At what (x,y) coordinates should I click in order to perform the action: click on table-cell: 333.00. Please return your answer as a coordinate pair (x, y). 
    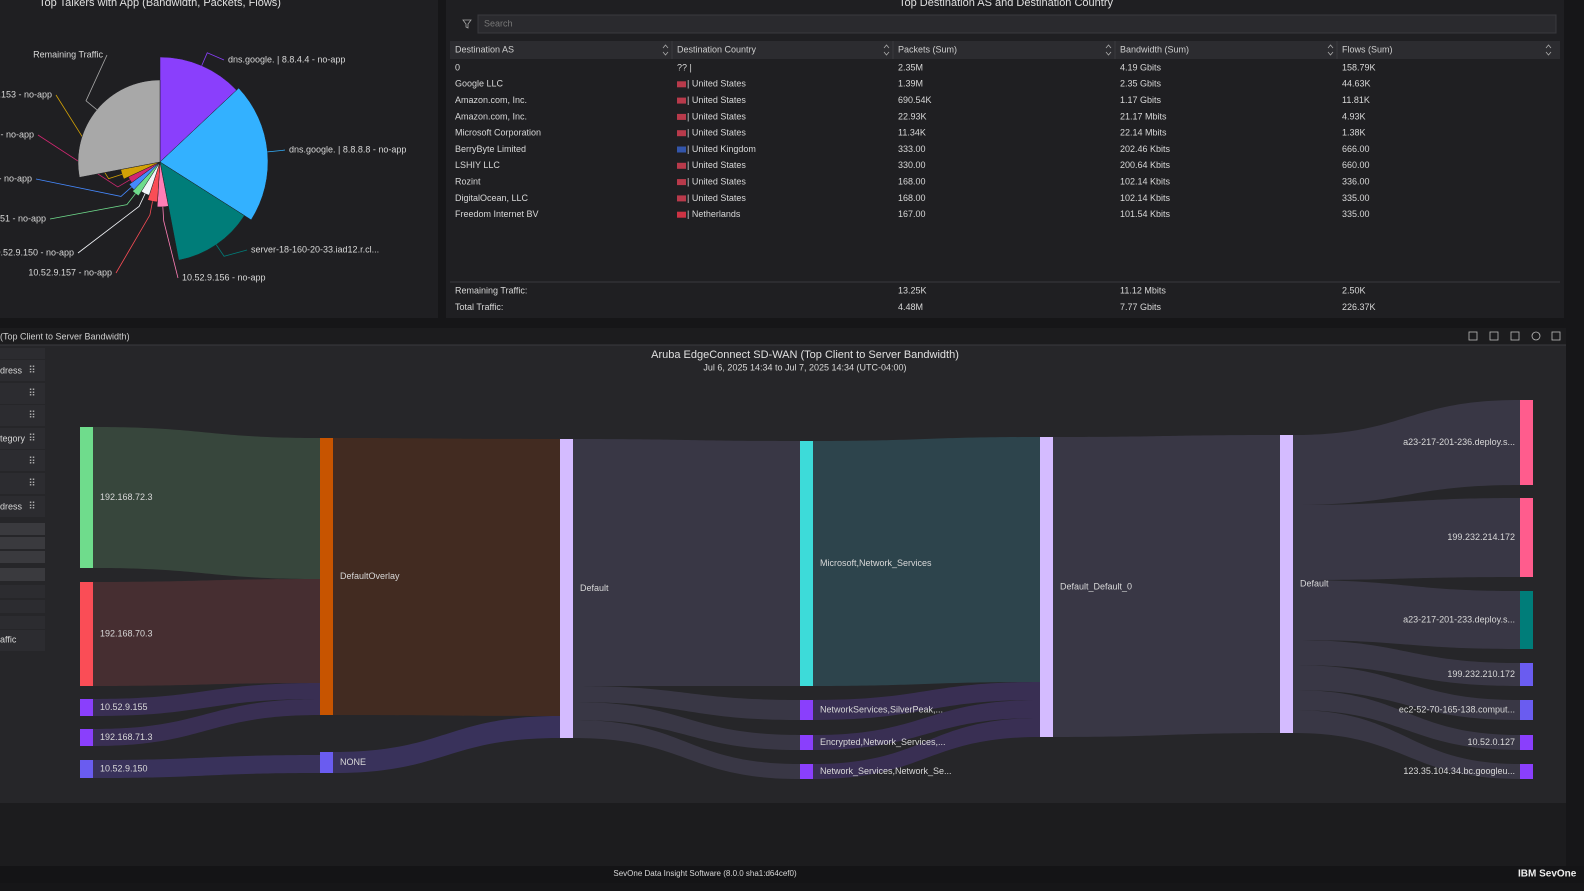
    Looking at the image, I should click on (912, 149).